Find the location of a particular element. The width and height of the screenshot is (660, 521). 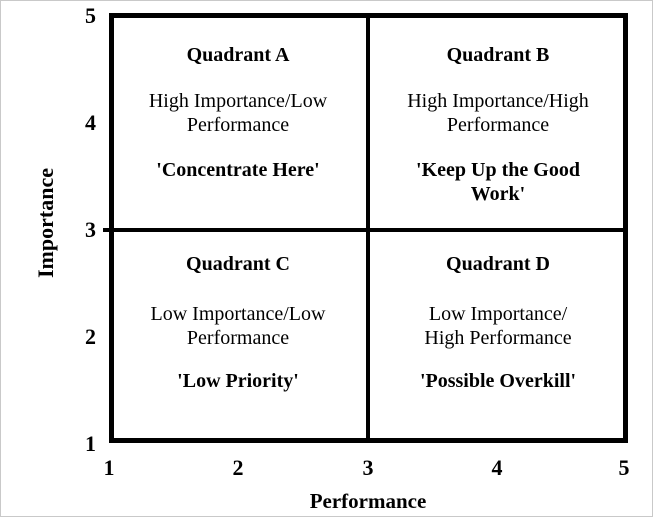

y-tick-5: 5 is located at coordinates (90, 15).